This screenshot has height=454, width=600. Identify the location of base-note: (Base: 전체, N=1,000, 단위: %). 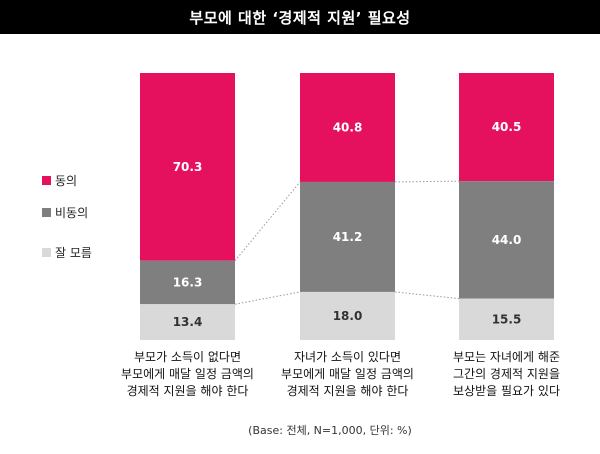
(330, 430).